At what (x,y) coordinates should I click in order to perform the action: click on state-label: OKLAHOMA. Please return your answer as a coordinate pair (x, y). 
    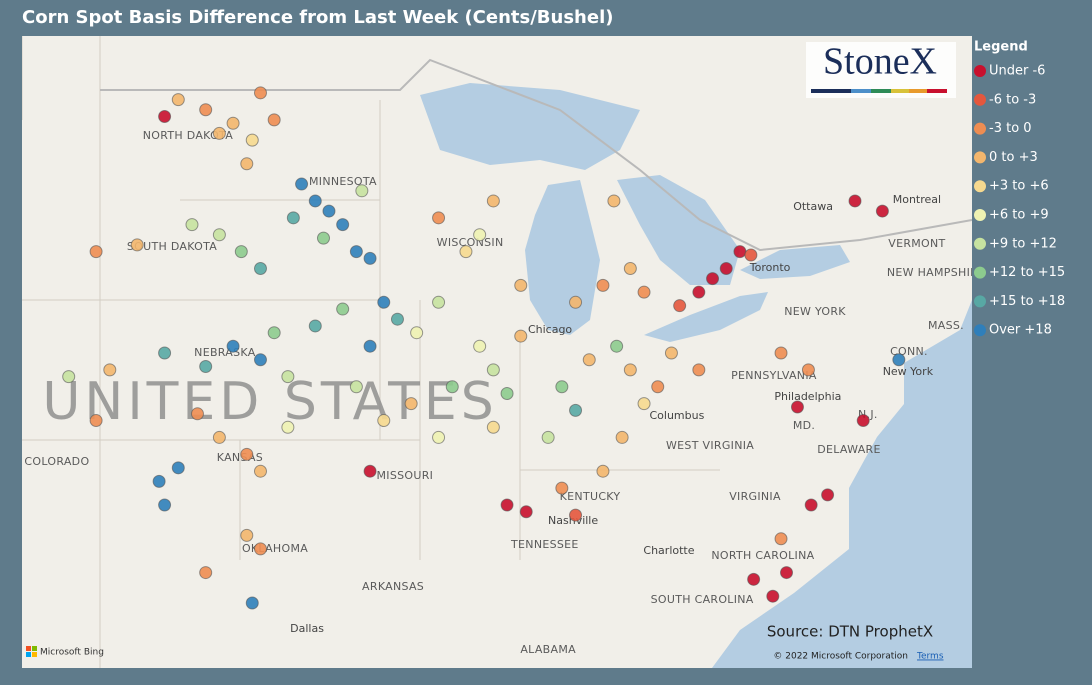
    Looking at the image, I should click on (275, 548).